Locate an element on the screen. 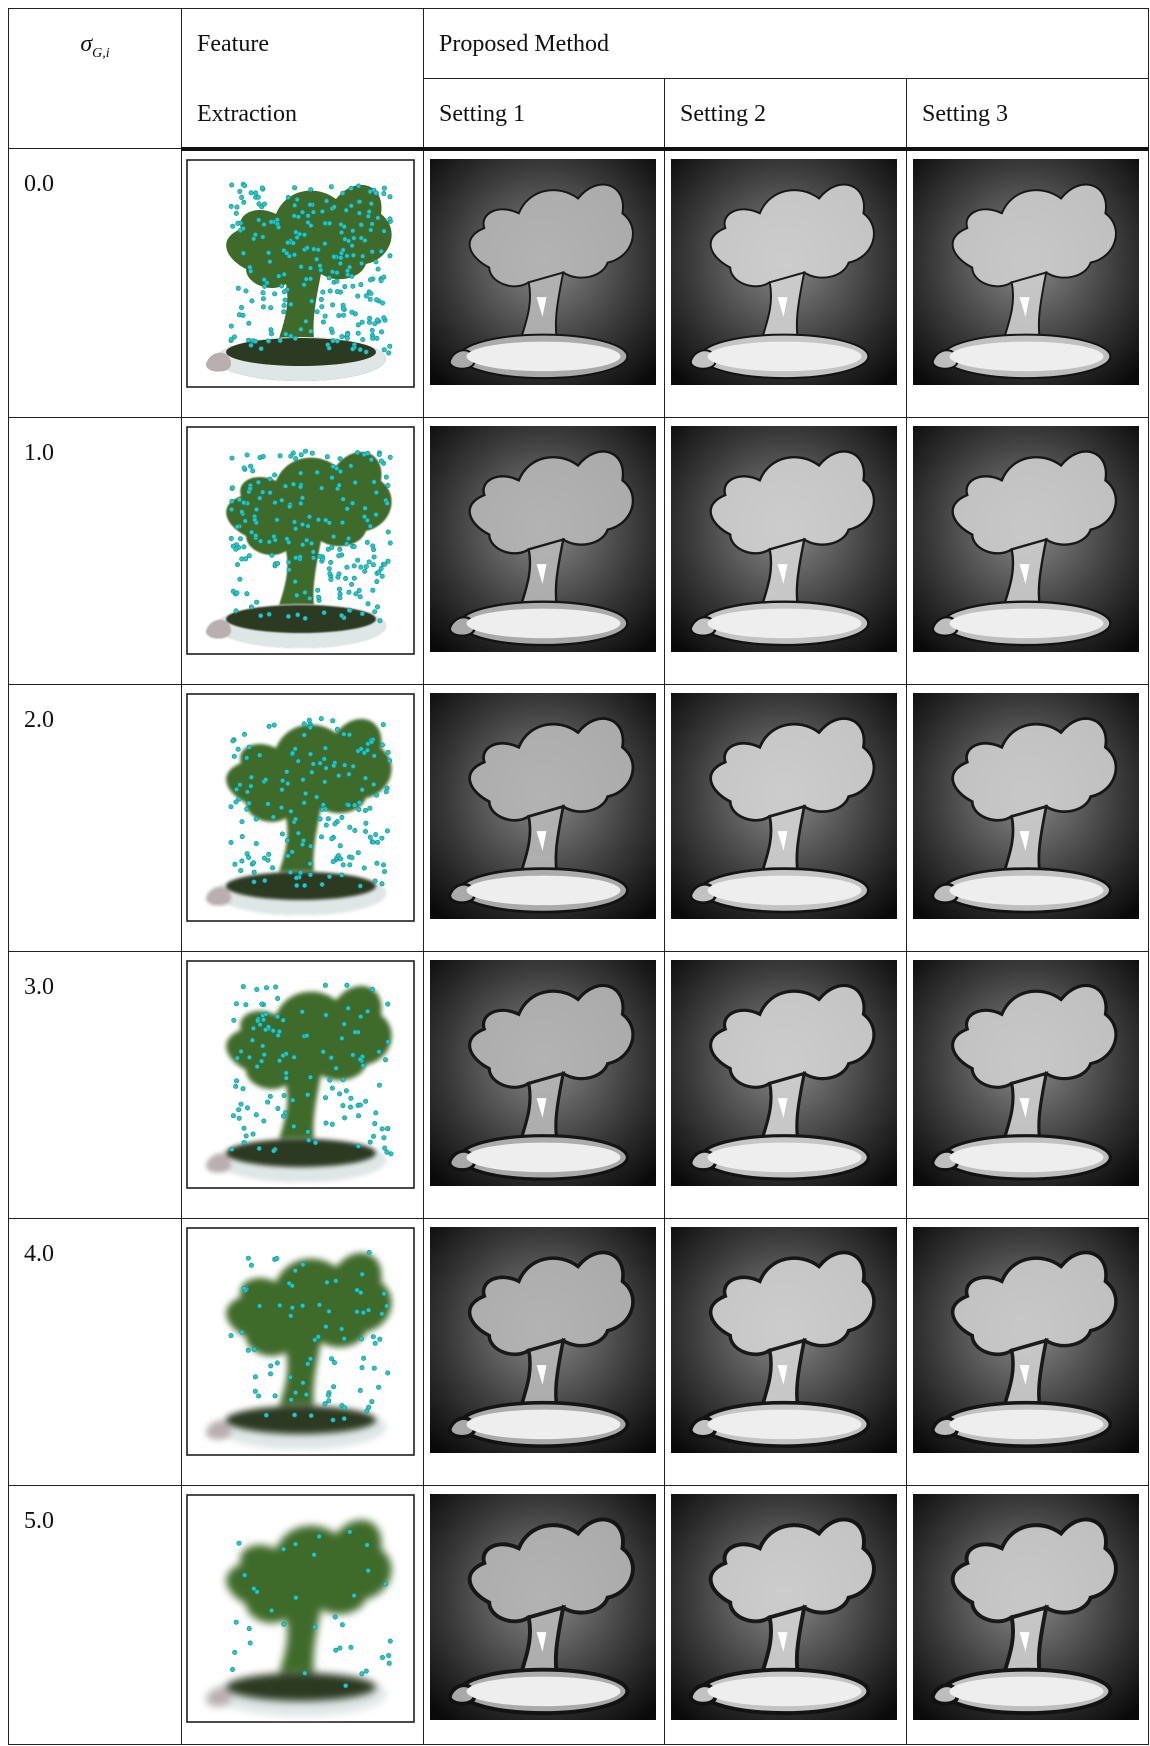 Image resolution: width=1150 pixels, height=1746 pixels. sigma-value: 4.0 is located at coordinates (39, 1253).